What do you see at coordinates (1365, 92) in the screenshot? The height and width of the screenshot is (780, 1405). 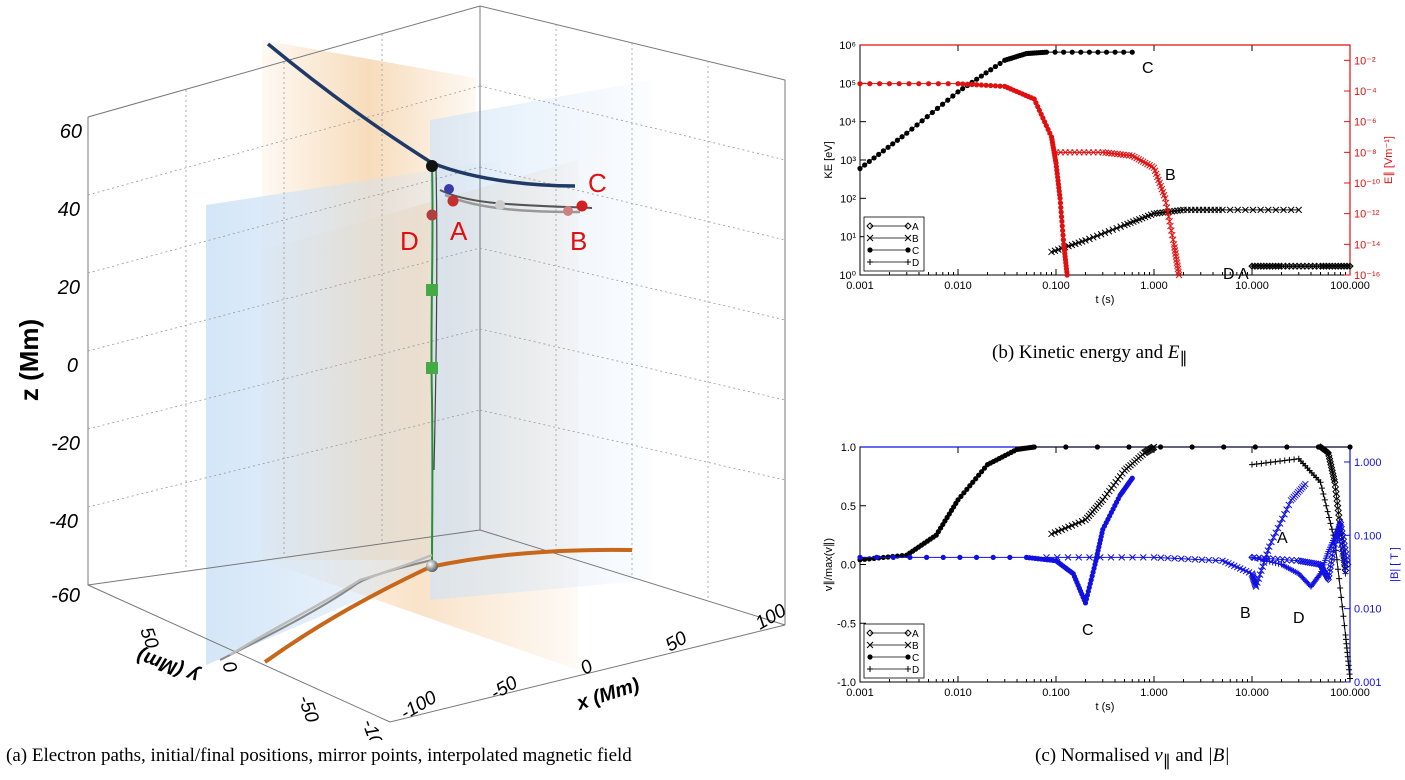 I see `y2-tick-label: 10⁻⁴` at bounding box center [1365, 92].